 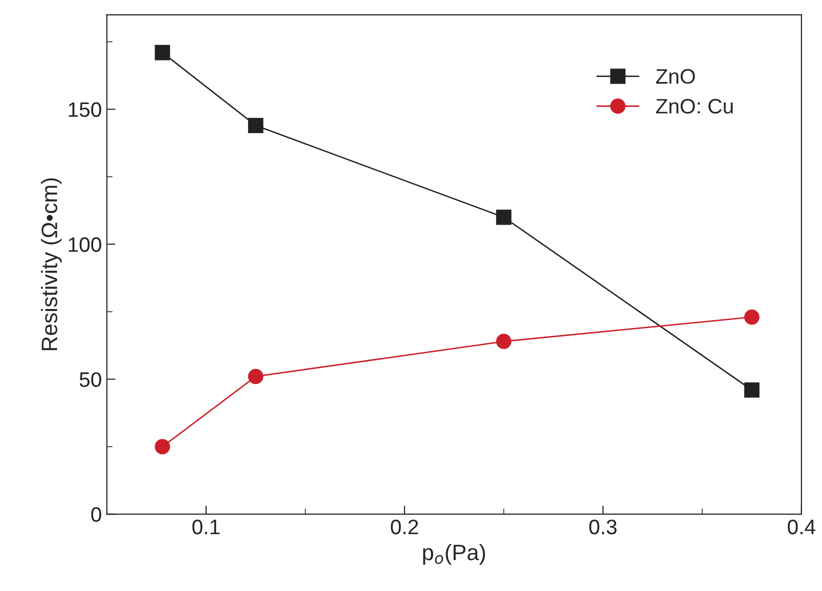 I want to click on y-axis-title: Resistivity (Ω•cm), so click(x=51, y=264).